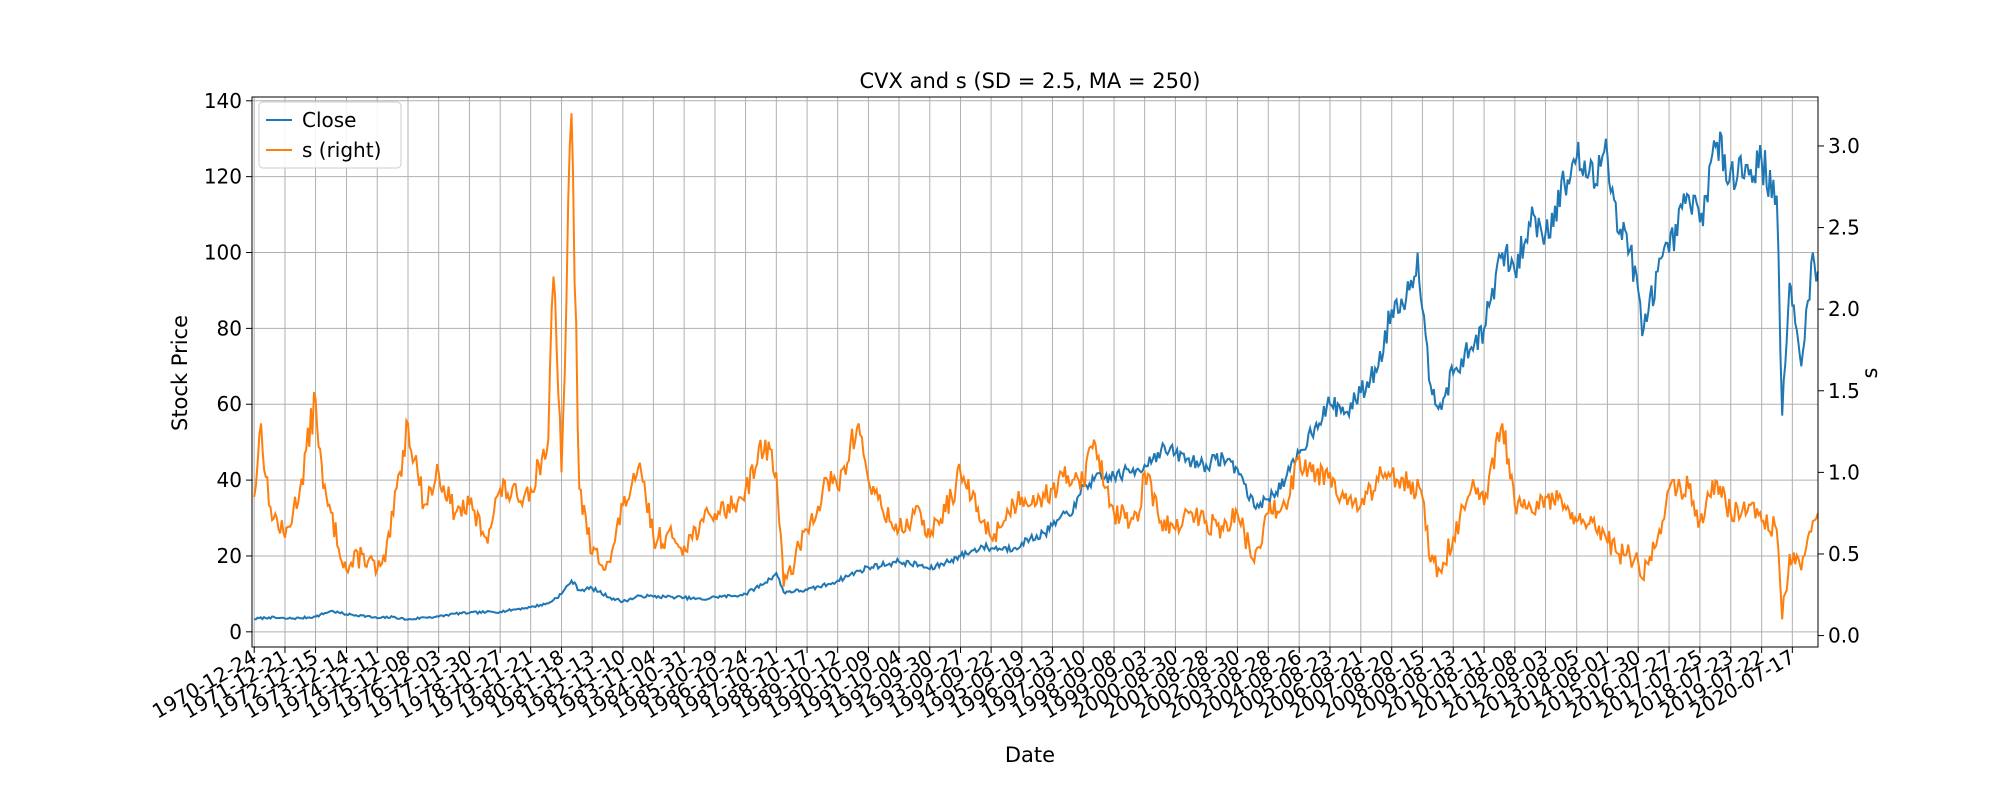  Describe the element at coordinates (180, 373) in the screenshot. I see `y-axis-title-left: Stock Price` at that location.